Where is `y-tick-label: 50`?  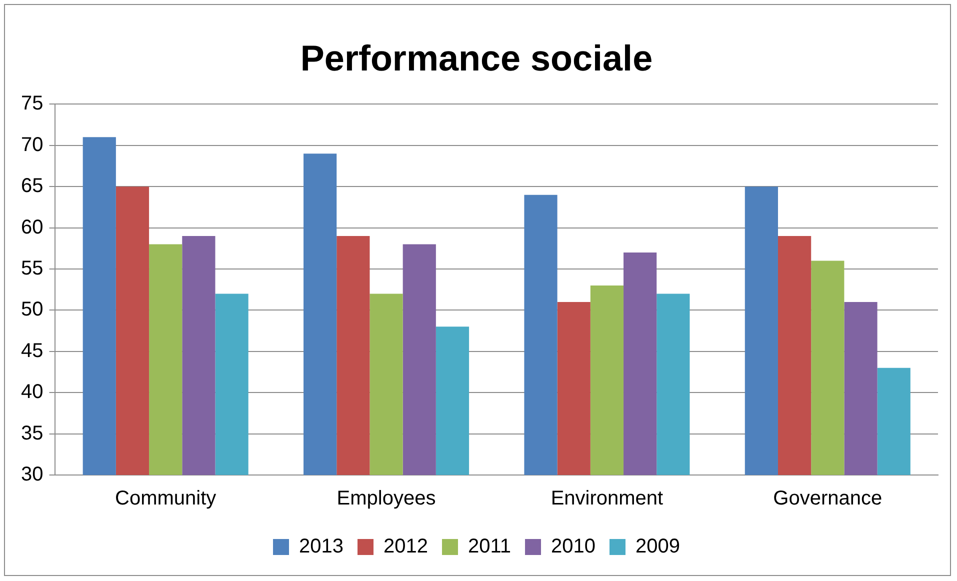 y-tick-label: 50 is located at coordinates (32, 309).